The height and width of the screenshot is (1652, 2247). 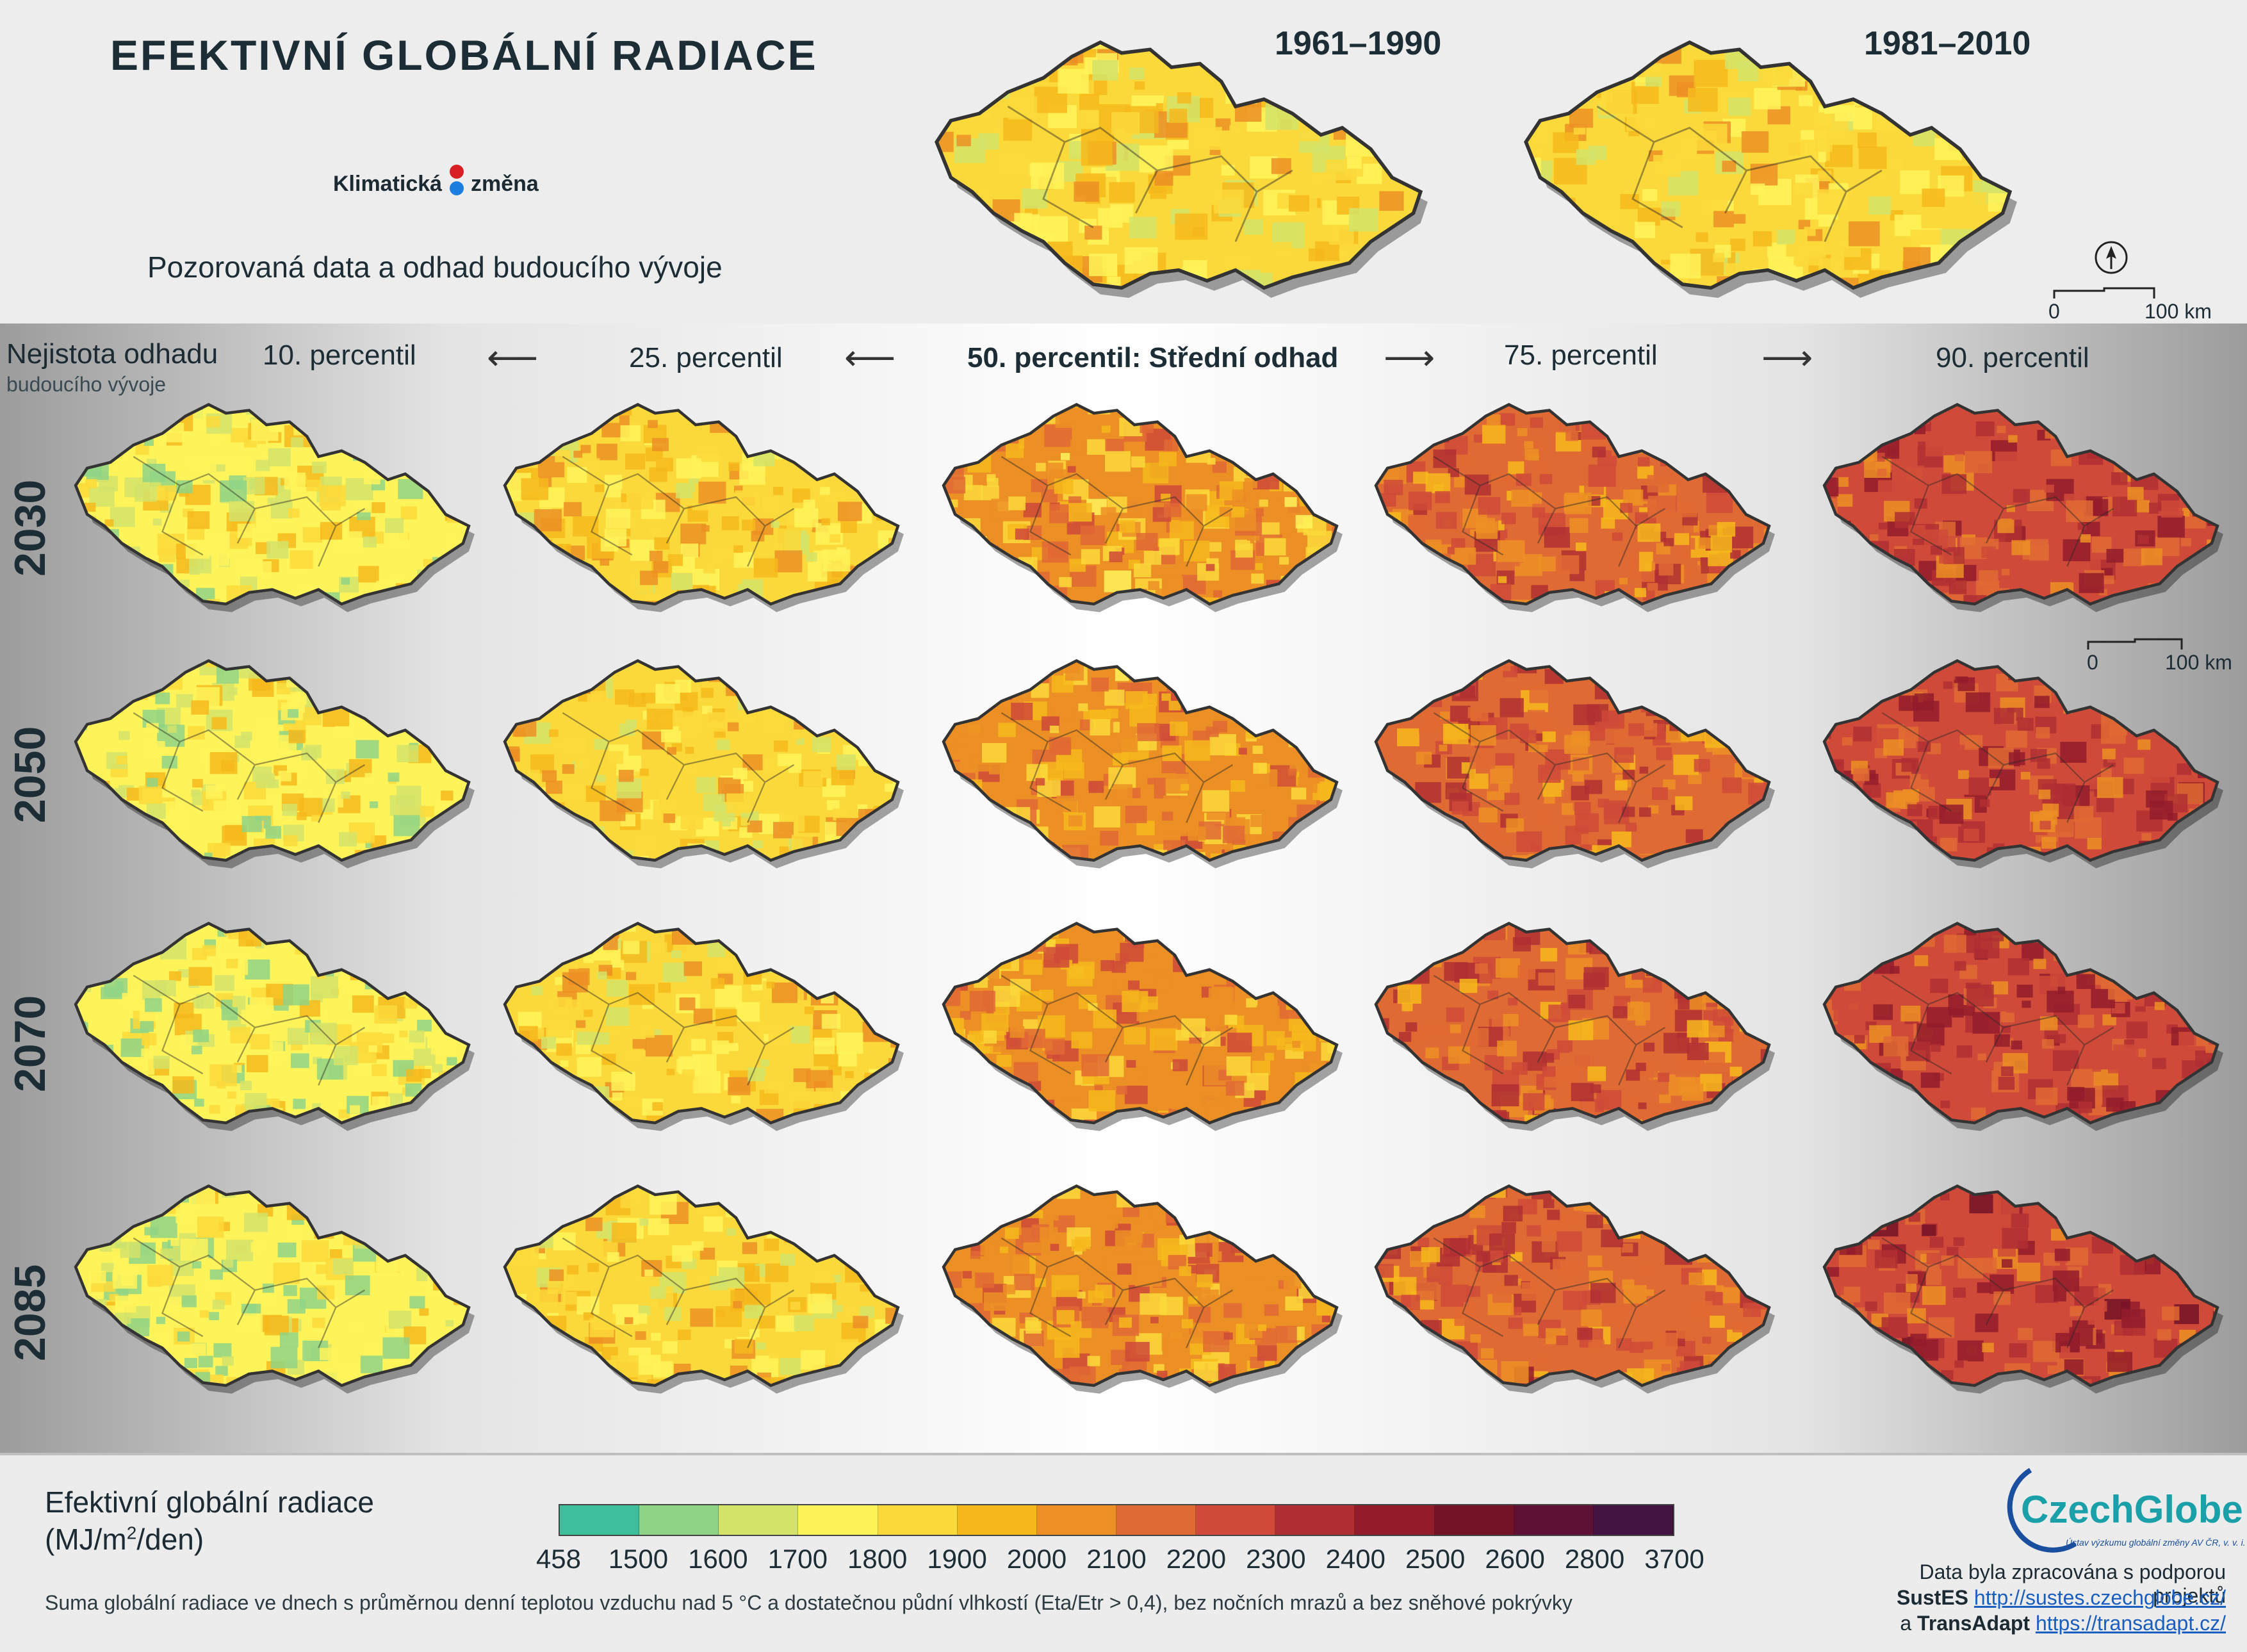 I want to click on legend-tick: 1500, so click(x=638, y=1559).